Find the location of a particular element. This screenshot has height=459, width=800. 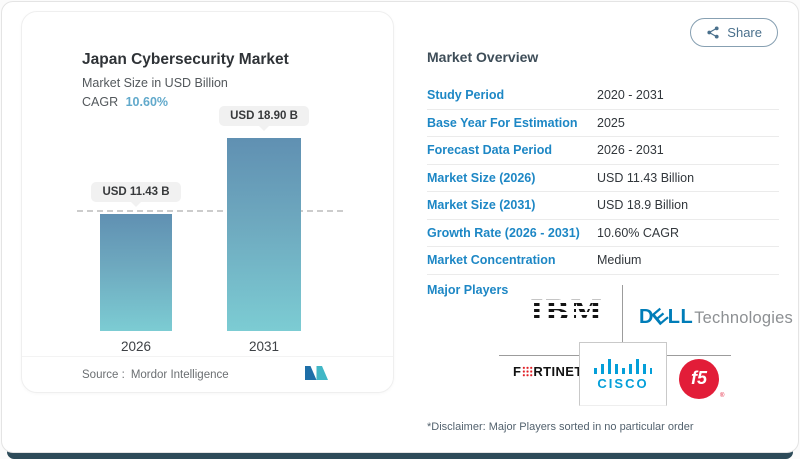

table-row: Growth Rate (2026 - 2031) 10.60% CAGR is located at coordinates (603, 233).